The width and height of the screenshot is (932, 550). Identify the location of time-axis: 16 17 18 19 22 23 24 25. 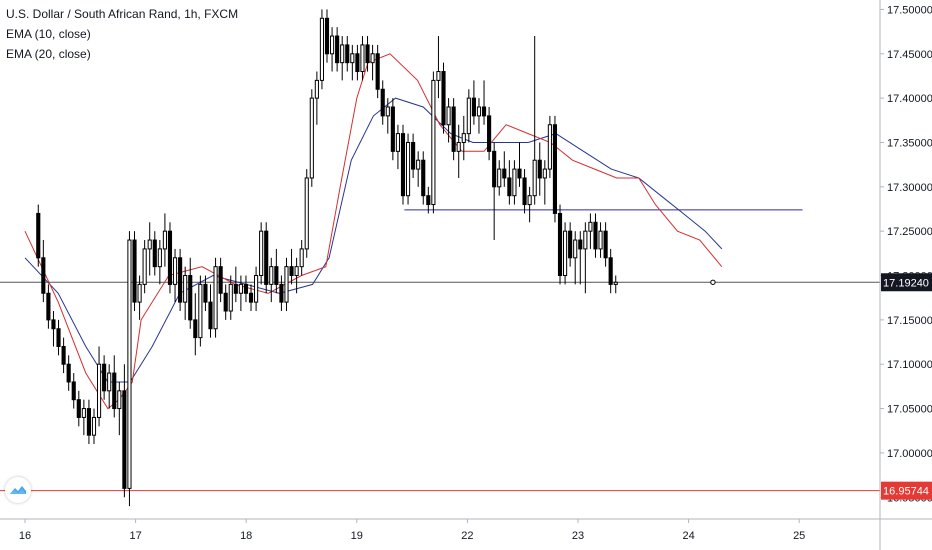
(466, 530).